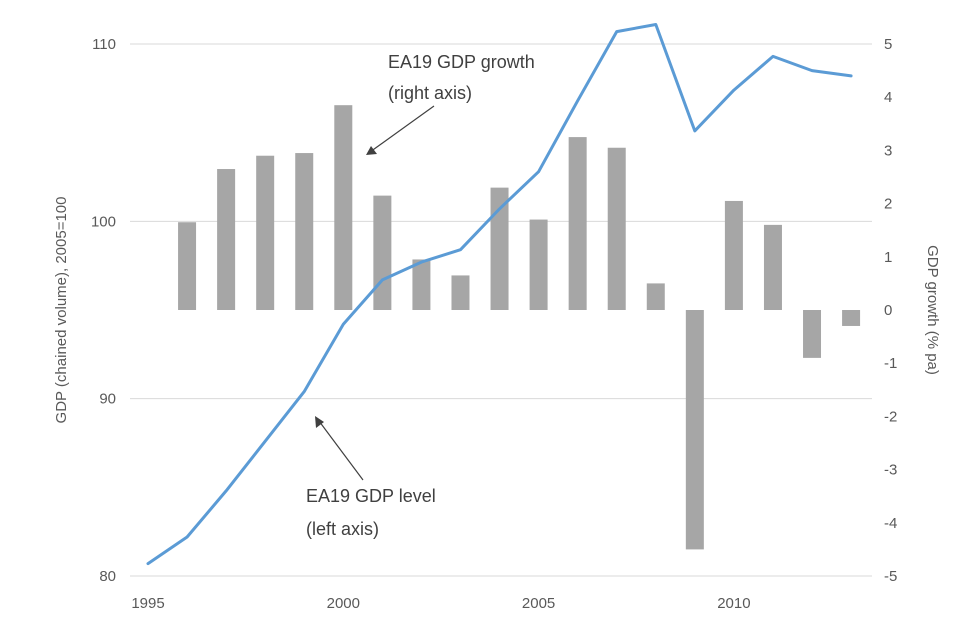  I want to click on growth-bar-2011, so click(772, 267).